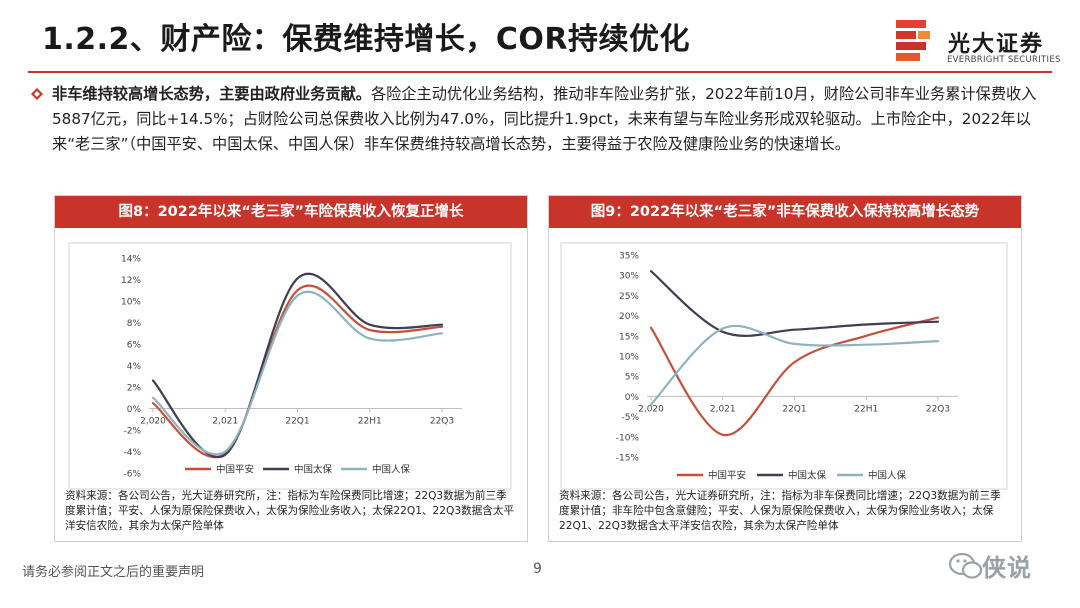  What do you see at coordinates (131, 281) in the screenshot?
I see `y-tick-label: 12%` at bounding box center [131, 281].